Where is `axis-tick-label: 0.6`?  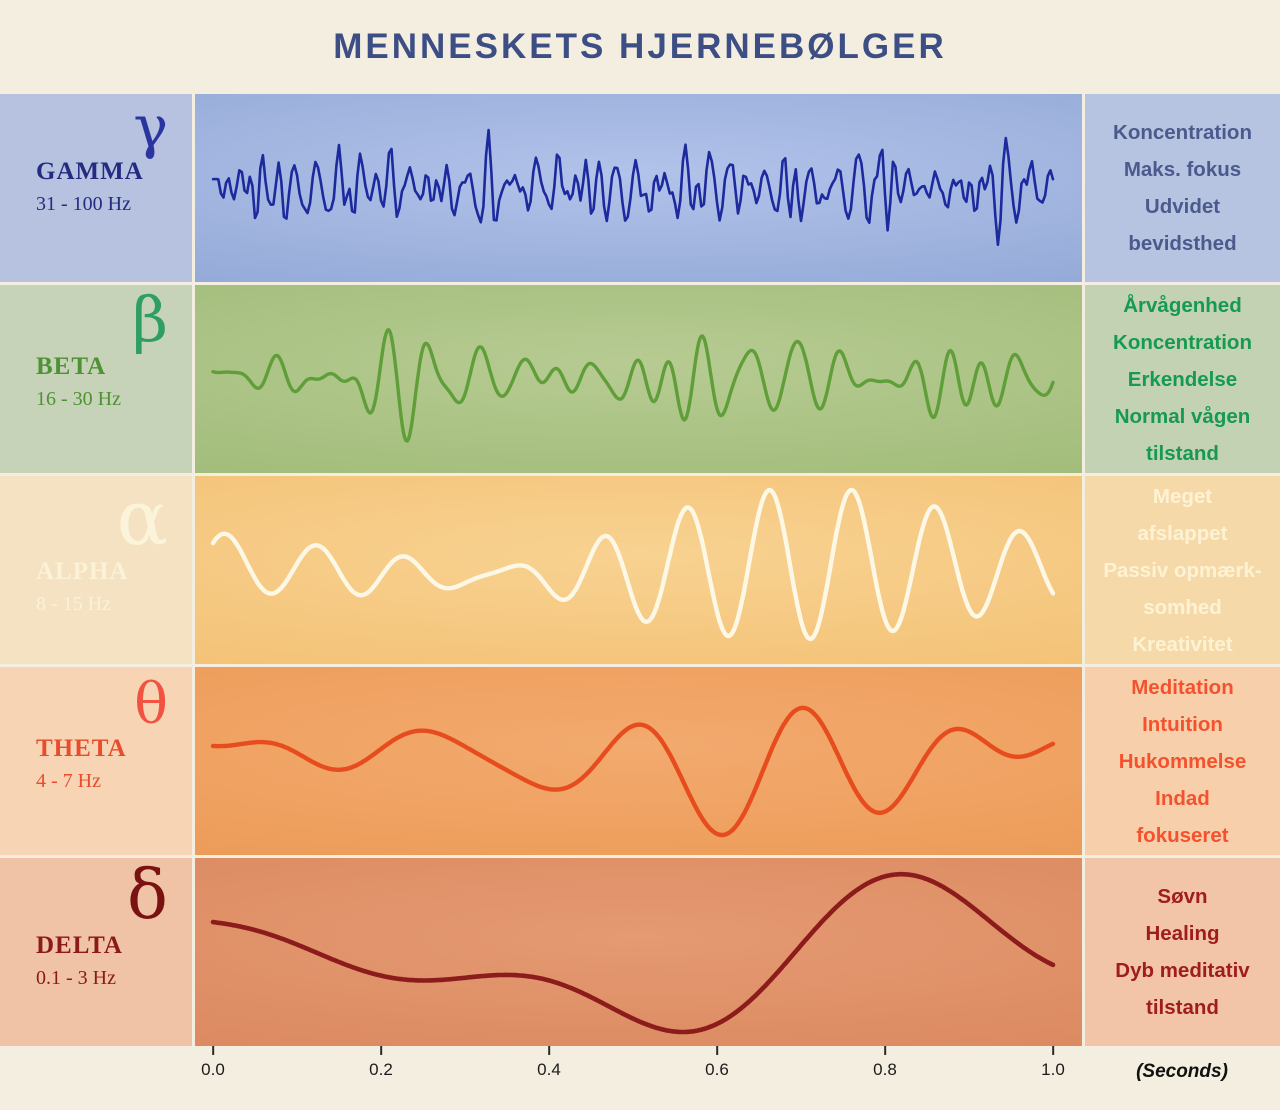 axis-tick-label: 0.6 is located at coordinates (717, 1069).